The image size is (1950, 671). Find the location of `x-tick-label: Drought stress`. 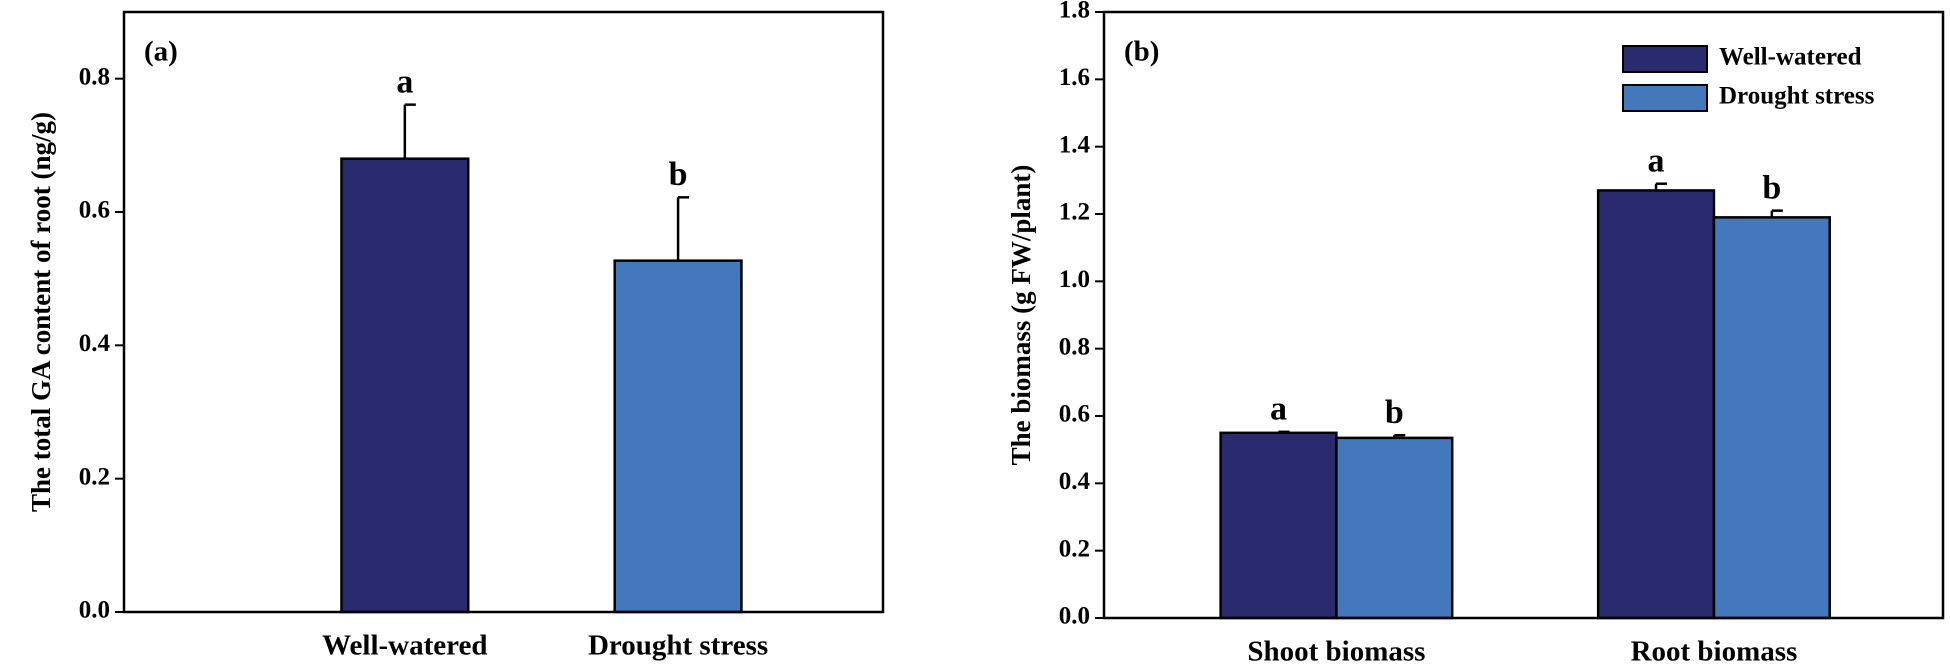

x-tick-label: Drought stress is located at coordinates (678, 646).